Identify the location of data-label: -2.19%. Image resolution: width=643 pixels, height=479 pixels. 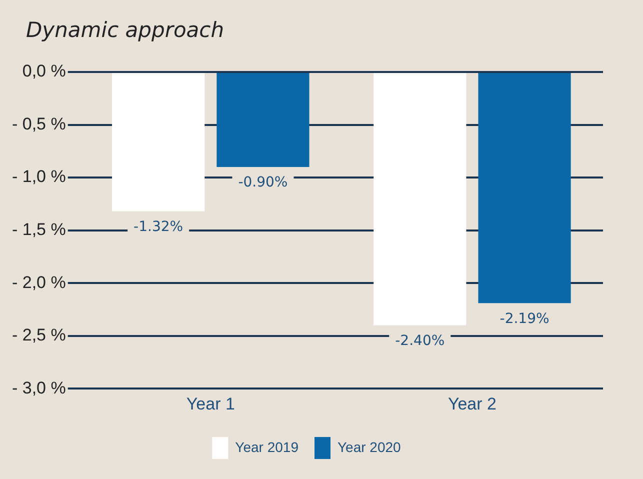
(525, 318).